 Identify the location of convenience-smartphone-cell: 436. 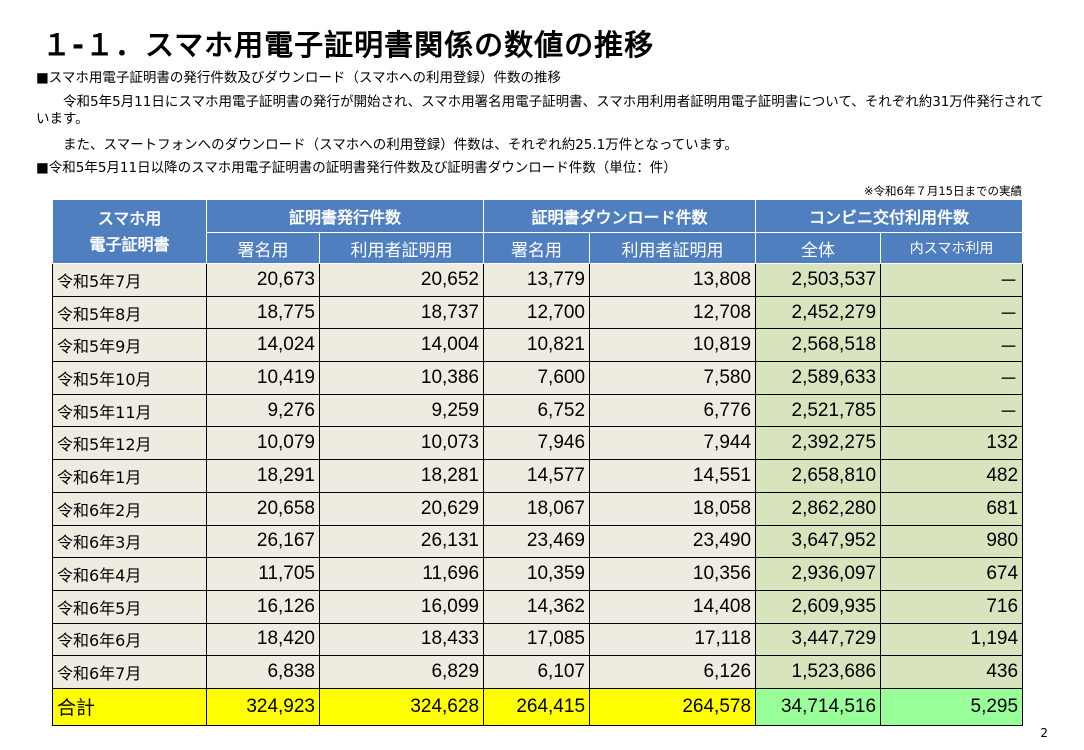
(952, 672).